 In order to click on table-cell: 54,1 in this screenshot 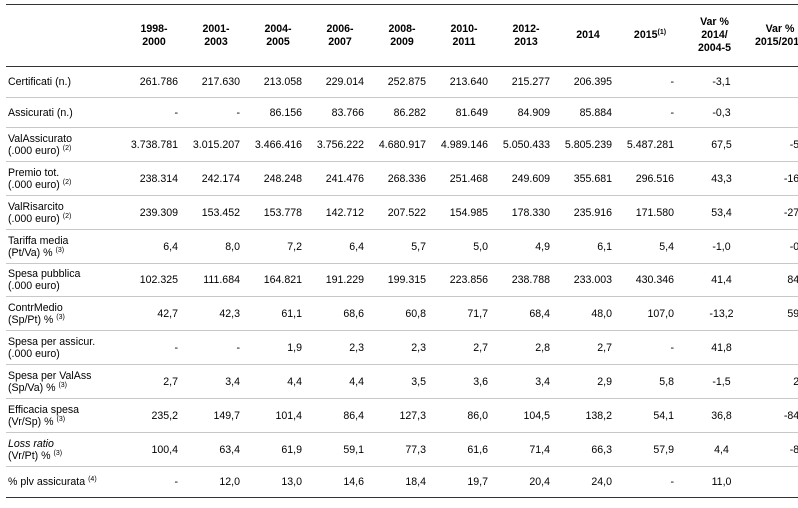, I will do `click(663, 415)`.